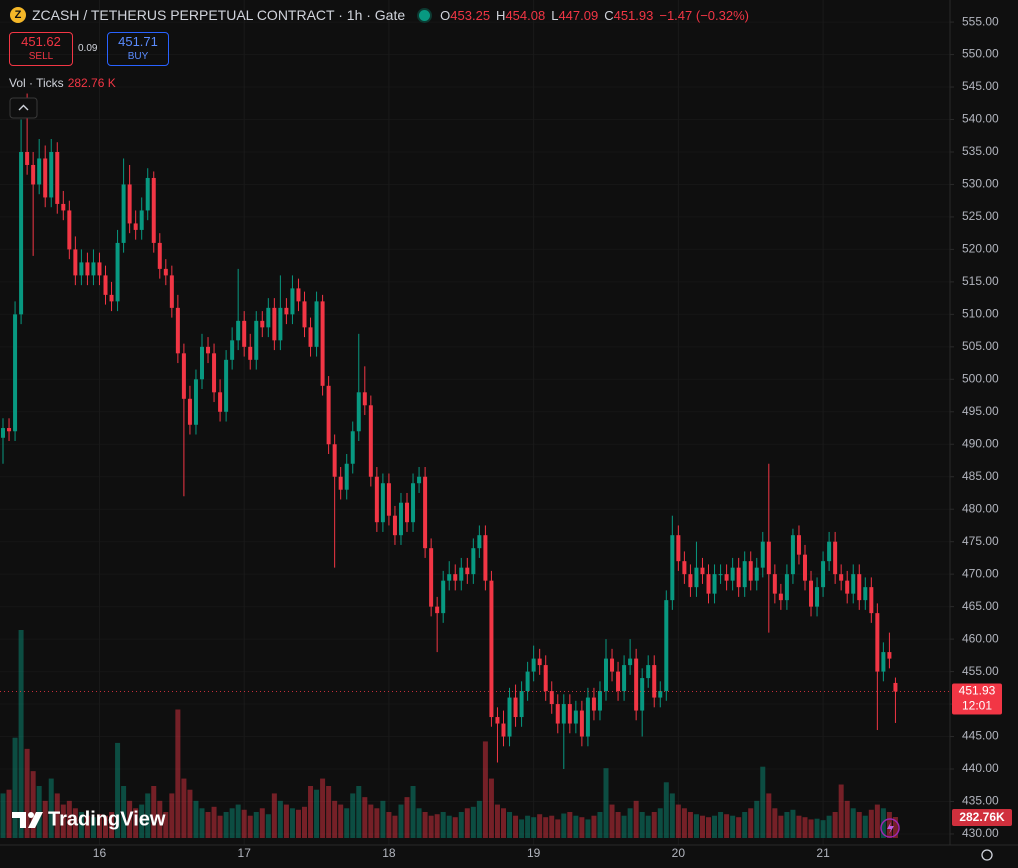 The image size is (1018, 868). I want to click on y-tick-label: 475.00, so click(980, 541).